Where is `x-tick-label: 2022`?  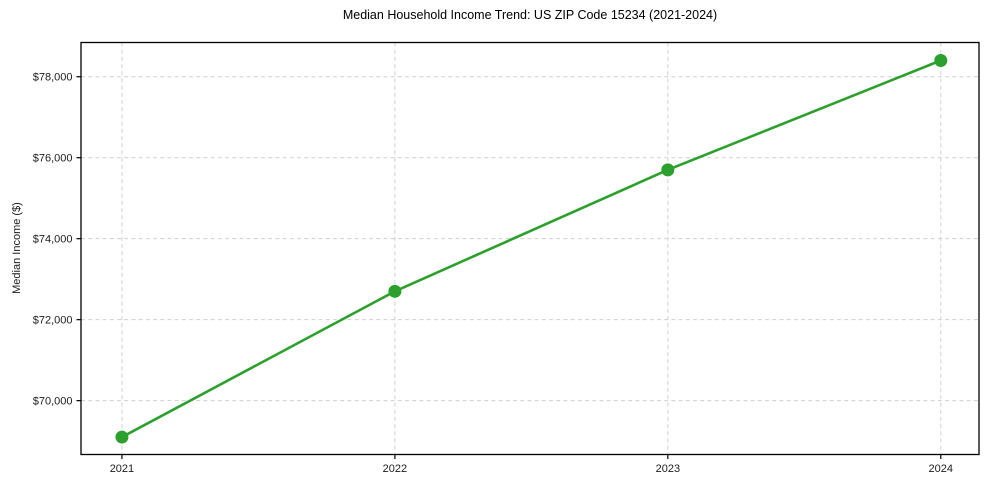 x-tick-label: 2022 is located at coordinates (395, 469).